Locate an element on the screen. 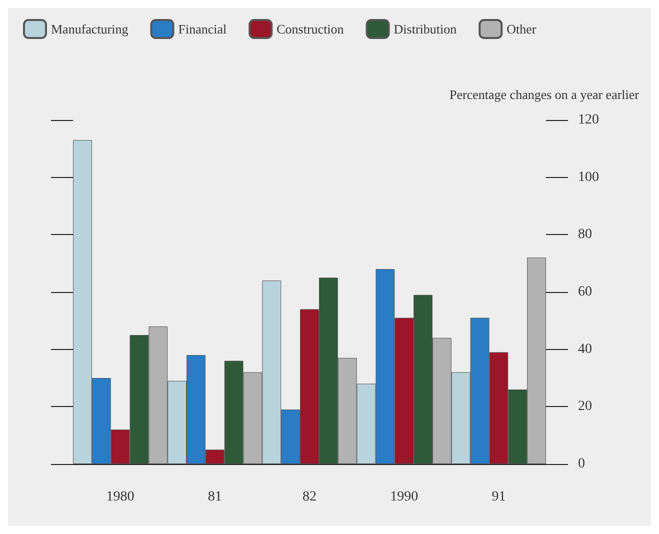 This screenshot has width=659, height=534. x-tick-label: 81 is located at coordinates (215, 497).